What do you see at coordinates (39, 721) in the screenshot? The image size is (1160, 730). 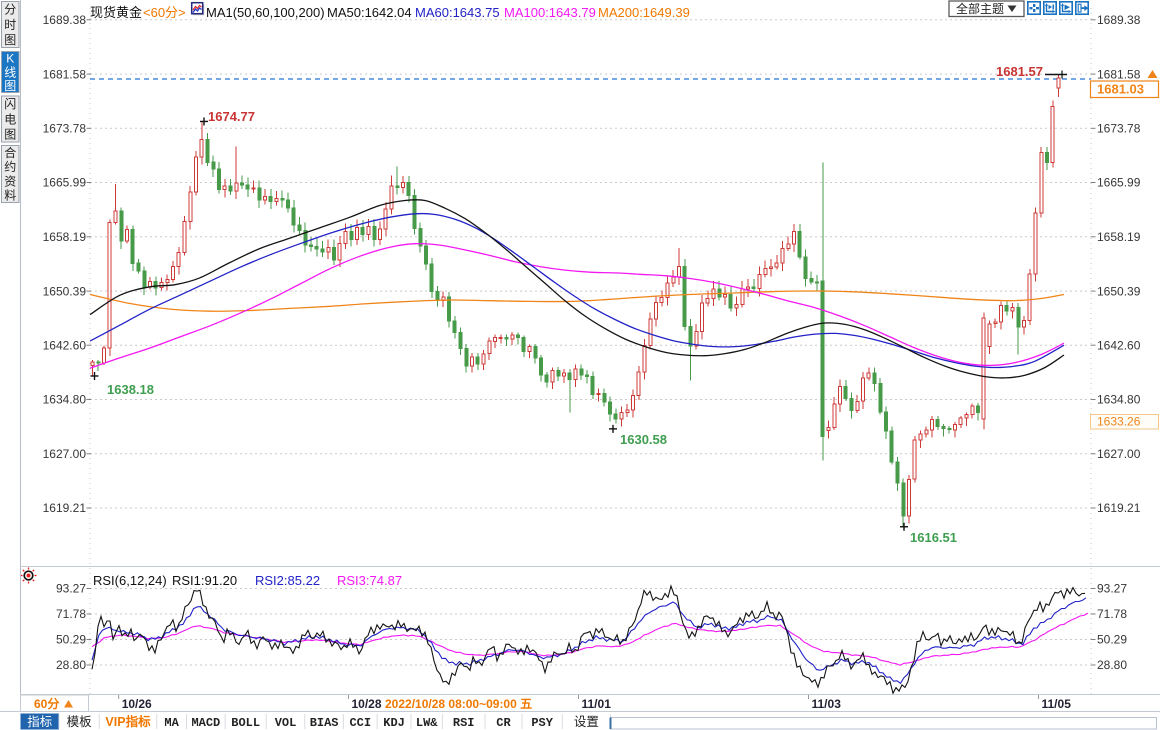 I see `svg-text: 指标` at bounding box center [39, 721].